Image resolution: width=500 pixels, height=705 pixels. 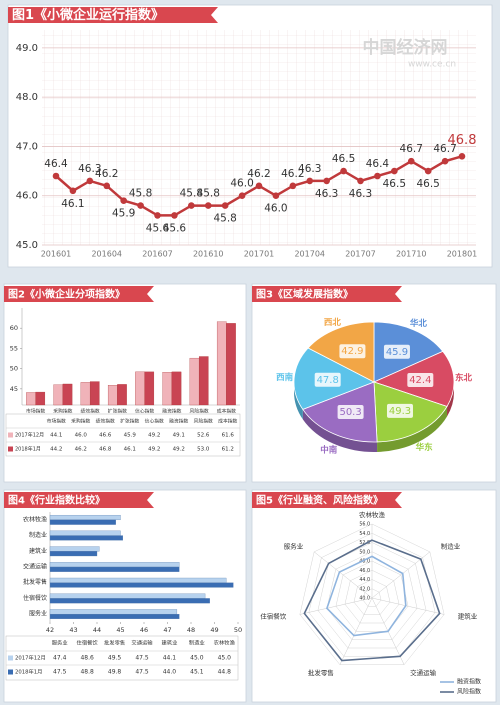 What do you see at coordinates (35, 598) in the screenshot?
I see `y-tick-label: 住宿餐饮` at bounding box center [35, 598].